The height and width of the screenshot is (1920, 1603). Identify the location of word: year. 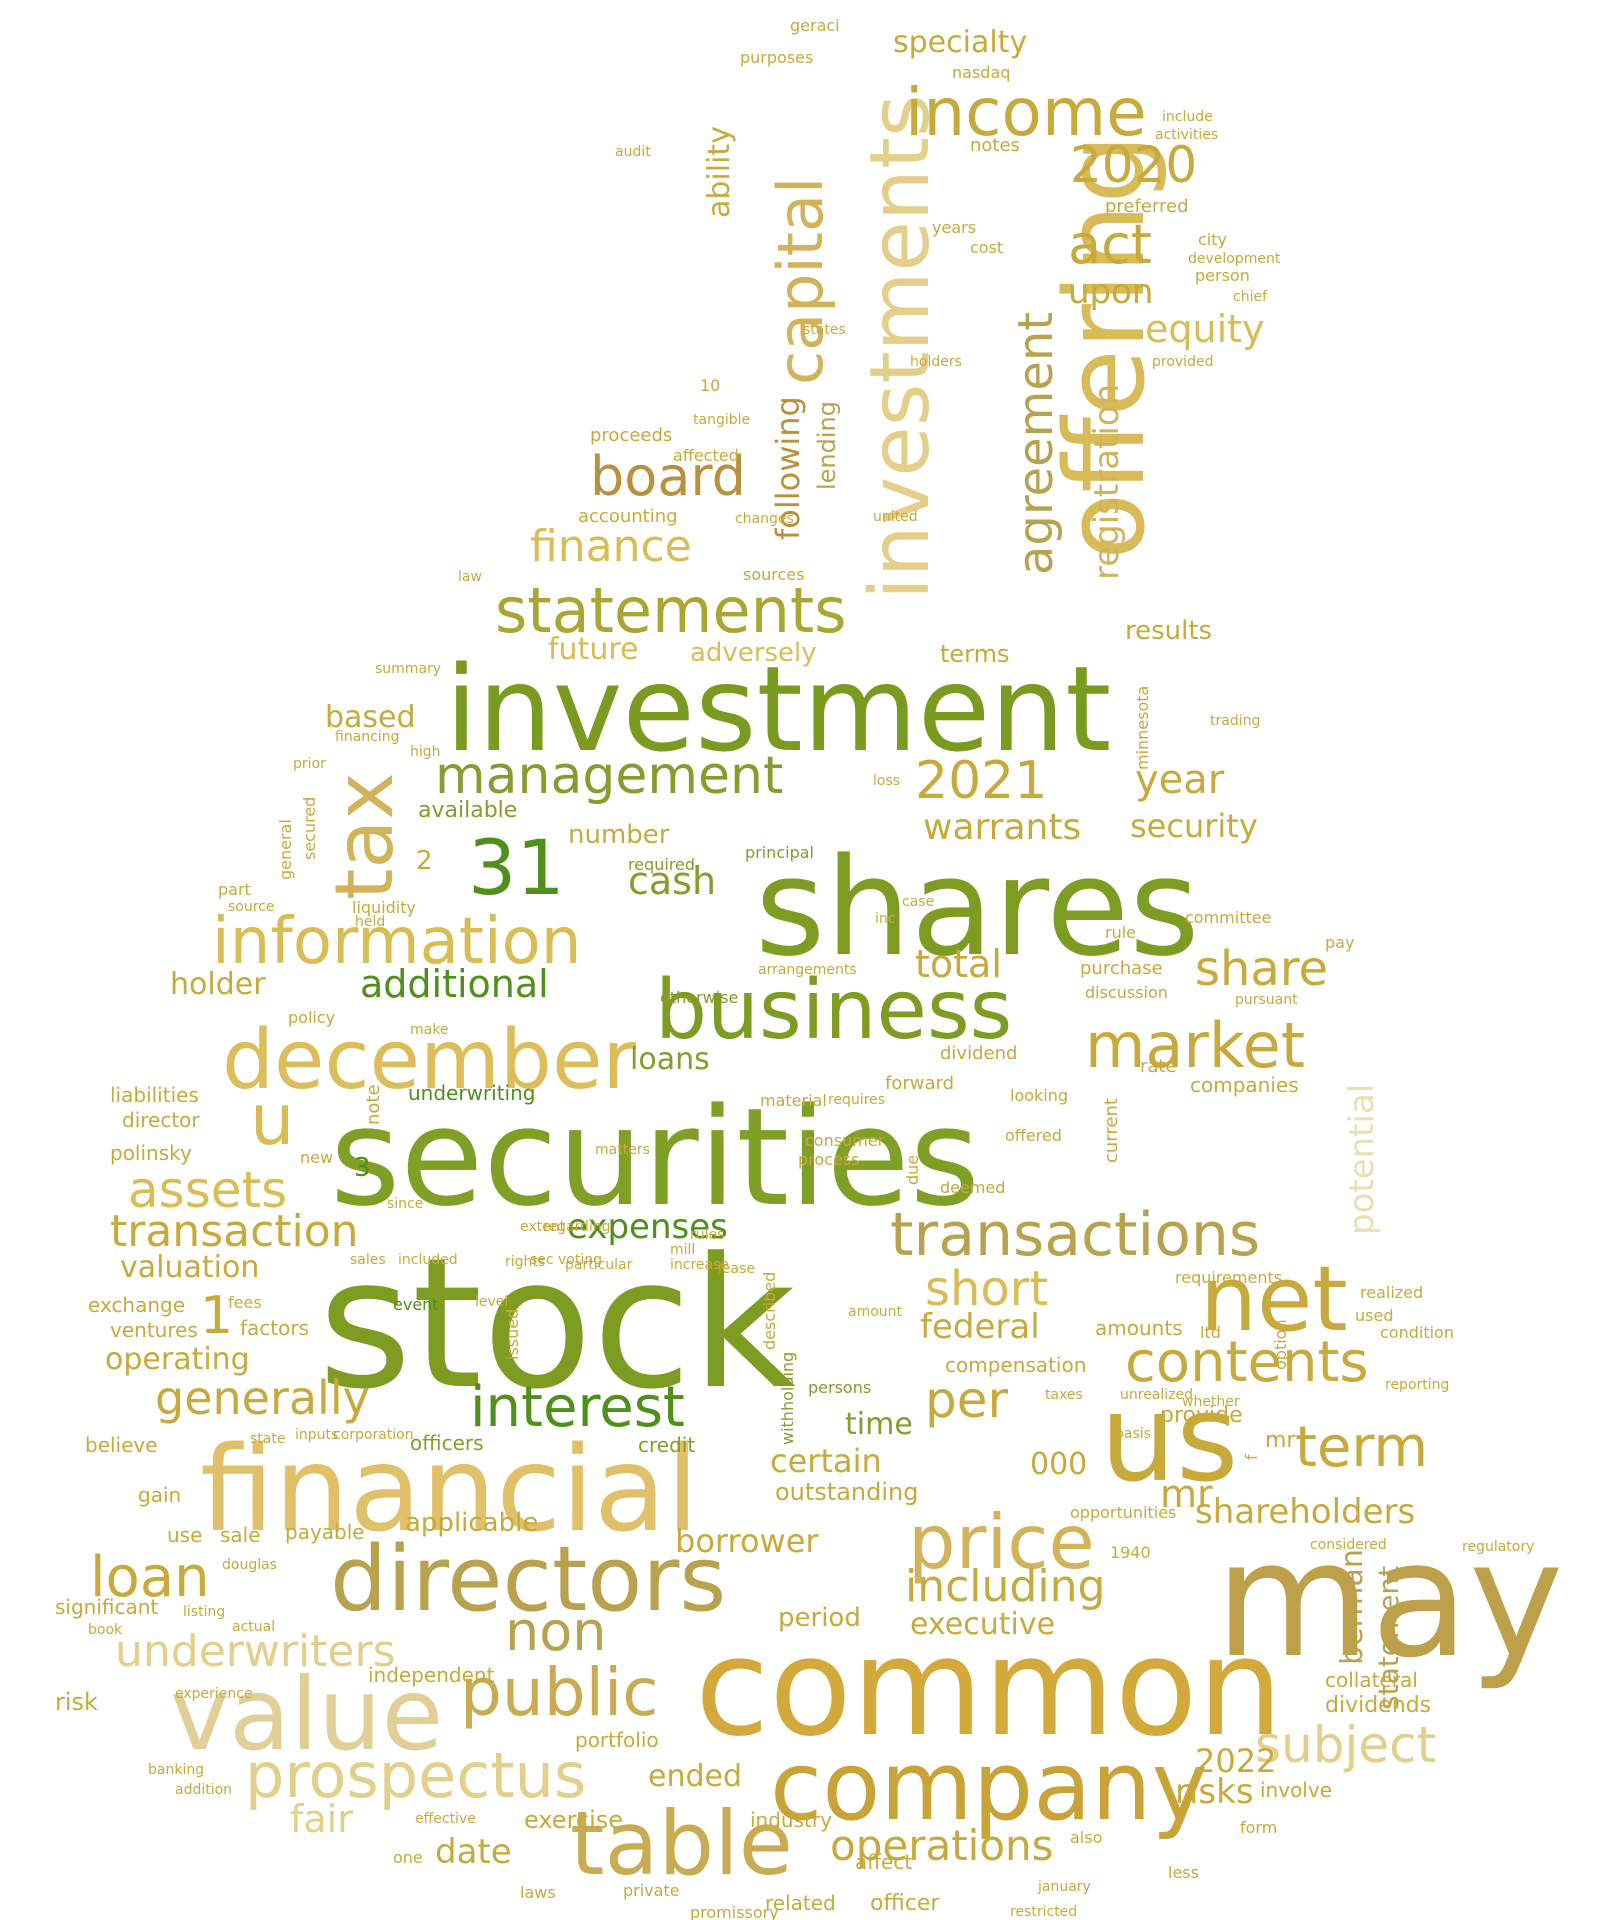
(1180, 780).